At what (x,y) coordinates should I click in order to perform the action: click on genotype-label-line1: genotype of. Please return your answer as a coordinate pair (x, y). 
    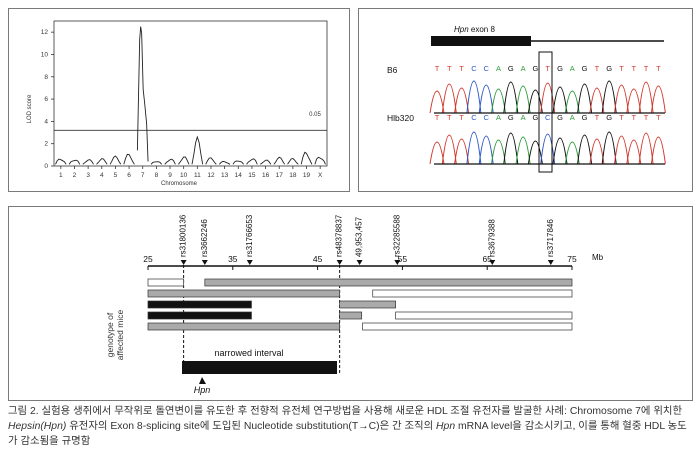
    Looking at the image, I should click on (110, 334).